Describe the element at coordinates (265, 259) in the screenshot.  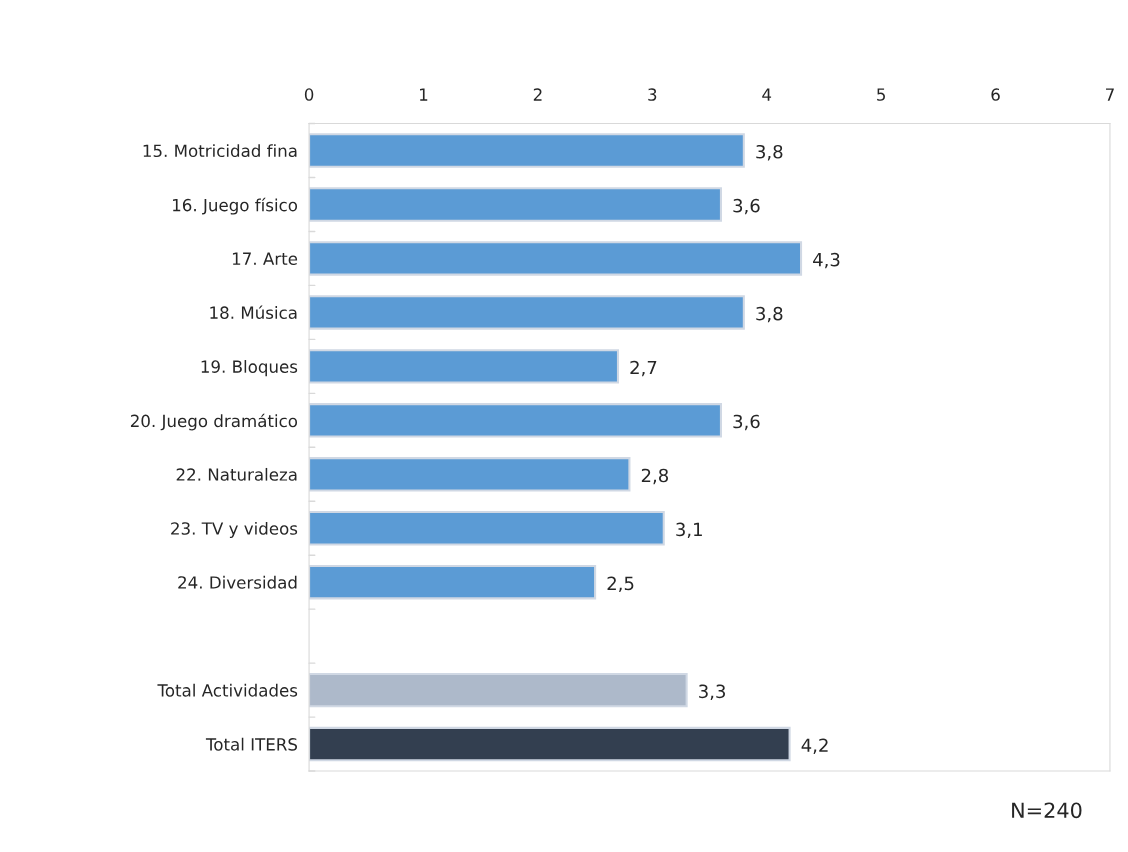
I see `y-tick-label: 17. Arte` at that location.